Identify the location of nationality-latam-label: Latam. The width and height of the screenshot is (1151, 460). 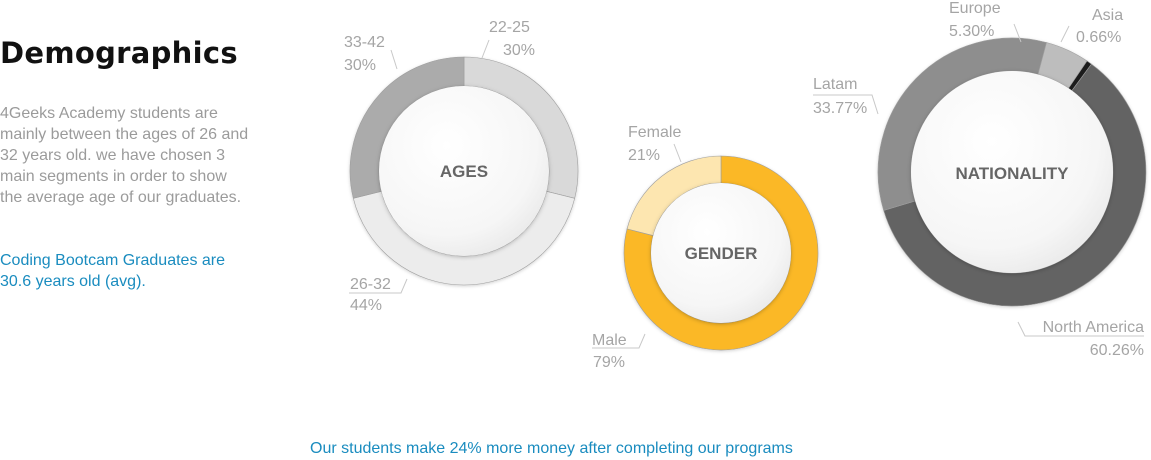
(835, 84).